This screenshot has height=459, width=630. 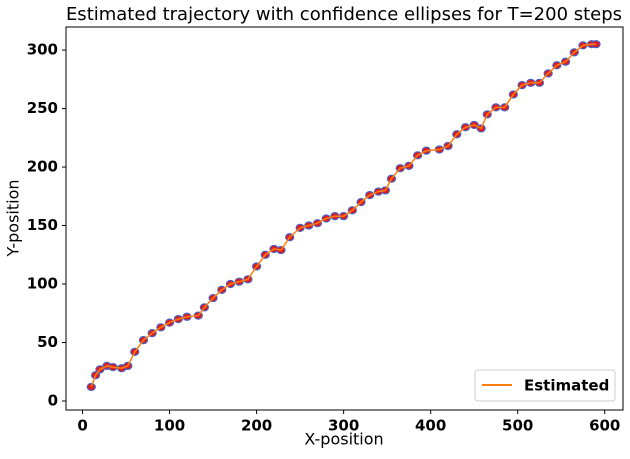 What do you see at coordinates (82, 426) in the screenshot?
I see `x-tick-label: 0` at bounding box center [82, 426].